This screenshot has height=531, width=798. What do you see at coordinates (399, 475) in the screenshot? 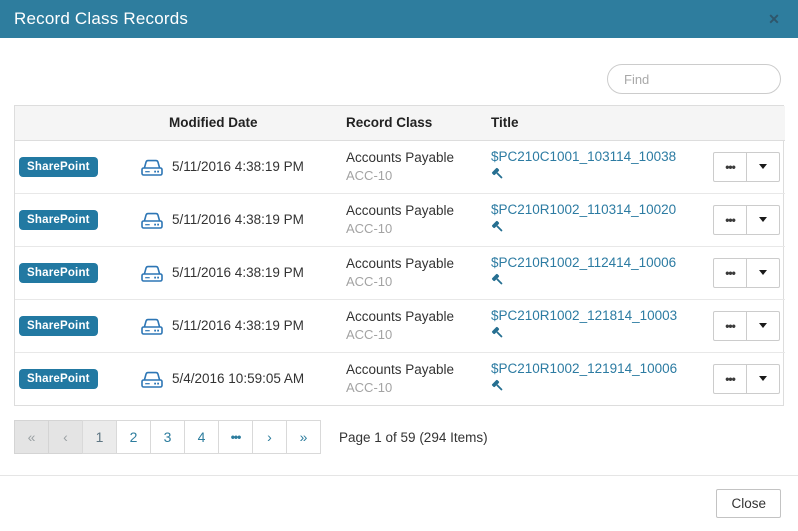
I see `footer-divider` at bounding box center [399, 475].